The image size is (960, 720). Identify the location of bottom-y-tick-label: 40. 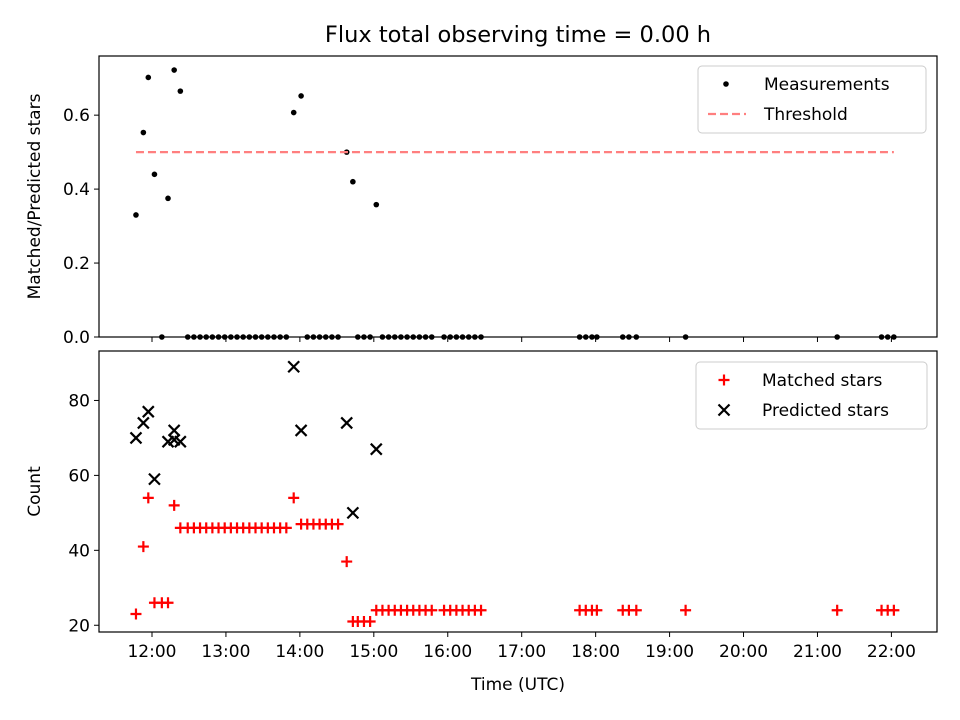
(79, 551).